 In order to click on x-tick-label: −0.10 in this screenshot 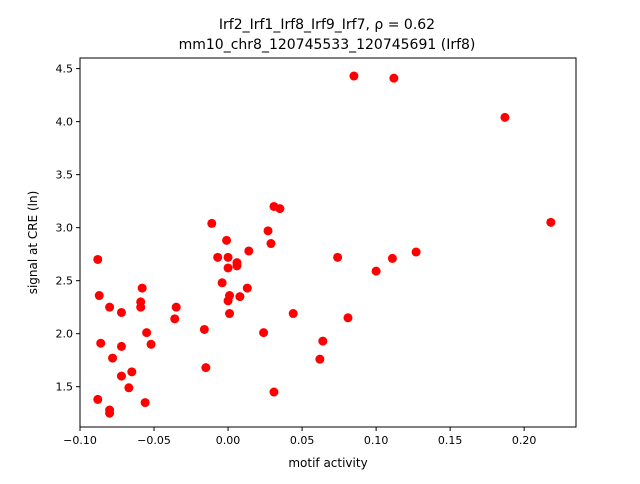, I will do `click(80, 440)`.